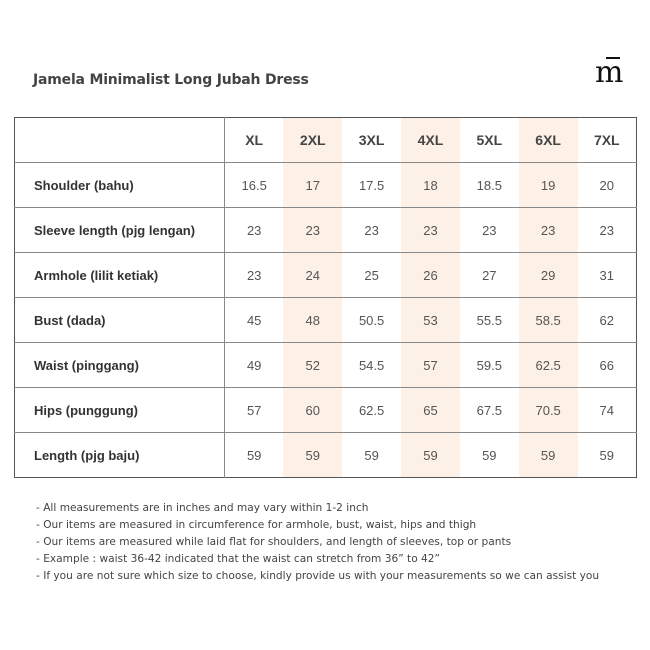  I want to click on table-cell: 20, so click(607, 185).